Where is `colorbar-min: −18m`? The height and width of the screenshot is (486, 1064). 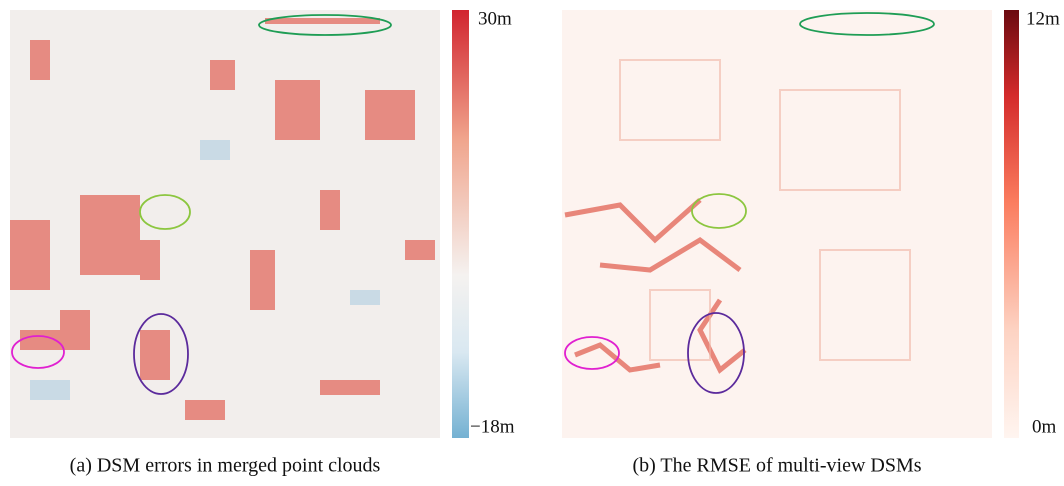
colorbar-min: −18m is located at coordinates (492, 426).